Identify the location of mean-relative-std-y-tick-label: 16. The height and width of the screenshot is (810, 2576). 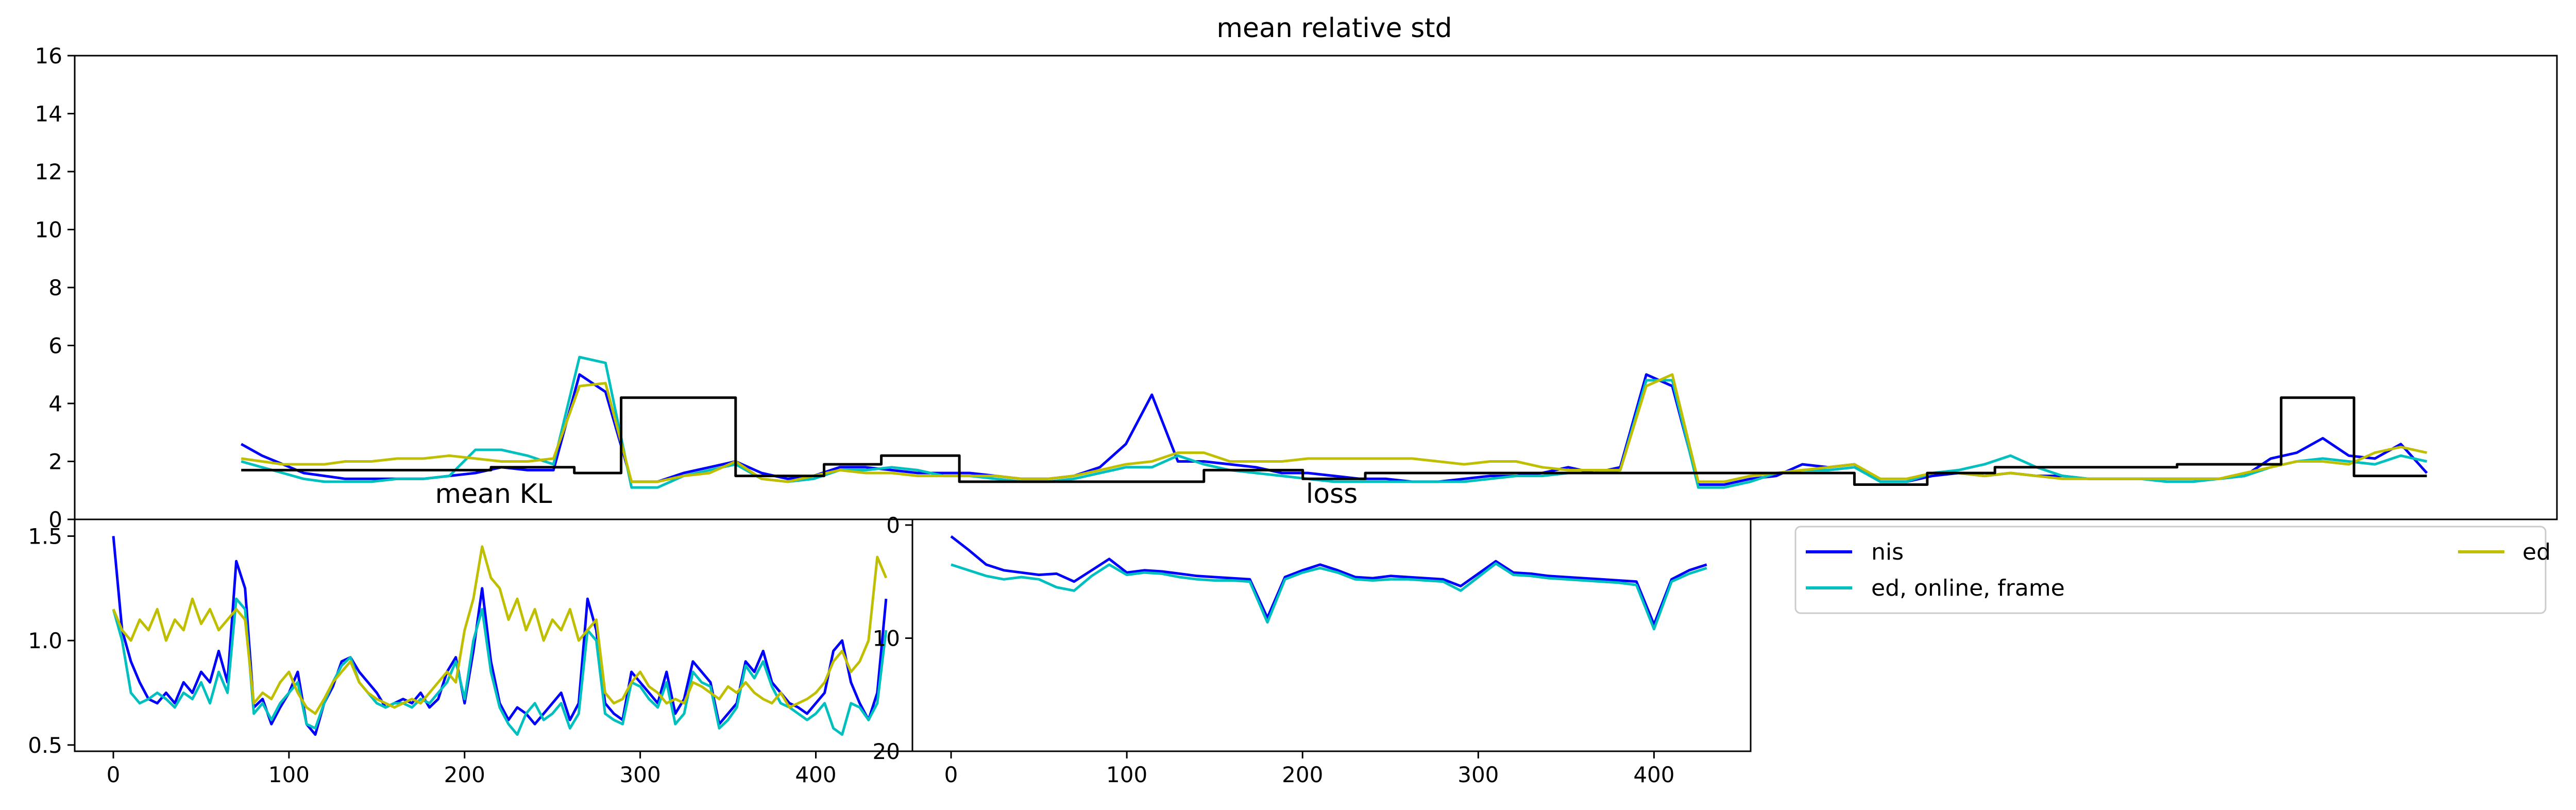
(48, 56).